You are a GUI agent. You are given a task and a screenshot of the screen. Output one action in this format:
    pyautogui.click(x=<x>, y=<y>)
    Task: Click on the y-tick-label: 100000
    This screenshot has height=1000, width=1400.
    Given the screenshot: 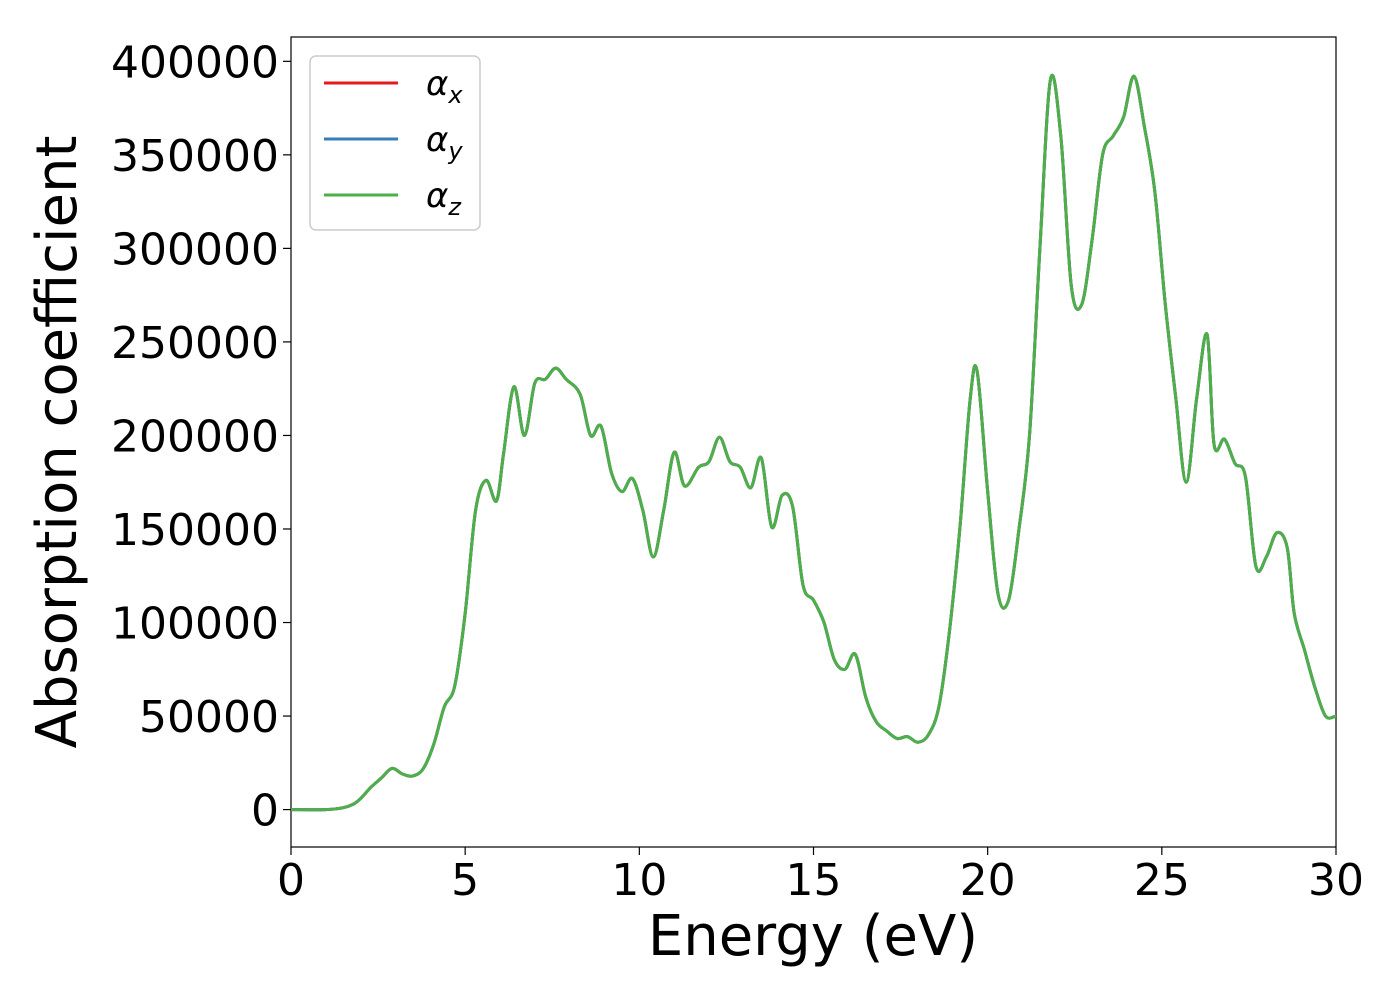 What is the action you would take?
    pyautogui.click(x=195, y=624)
    